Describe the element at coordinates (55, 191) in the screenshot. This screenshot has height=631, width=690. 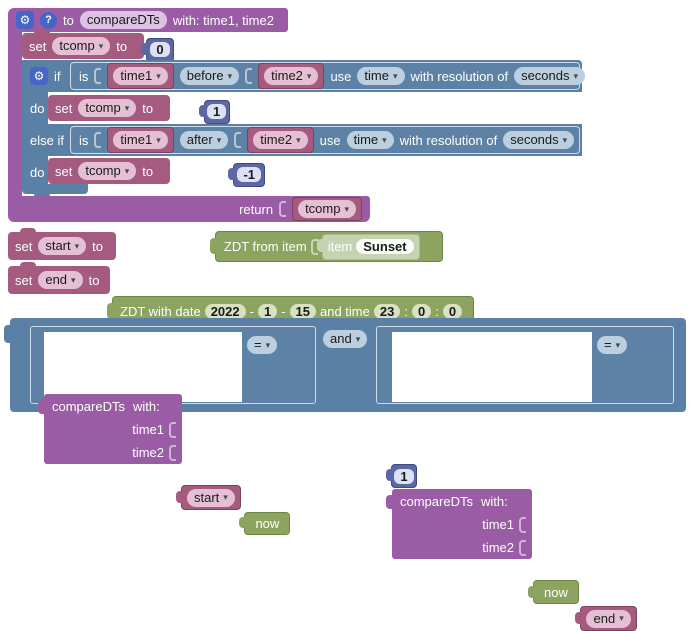
I see `if-foot` at that location.